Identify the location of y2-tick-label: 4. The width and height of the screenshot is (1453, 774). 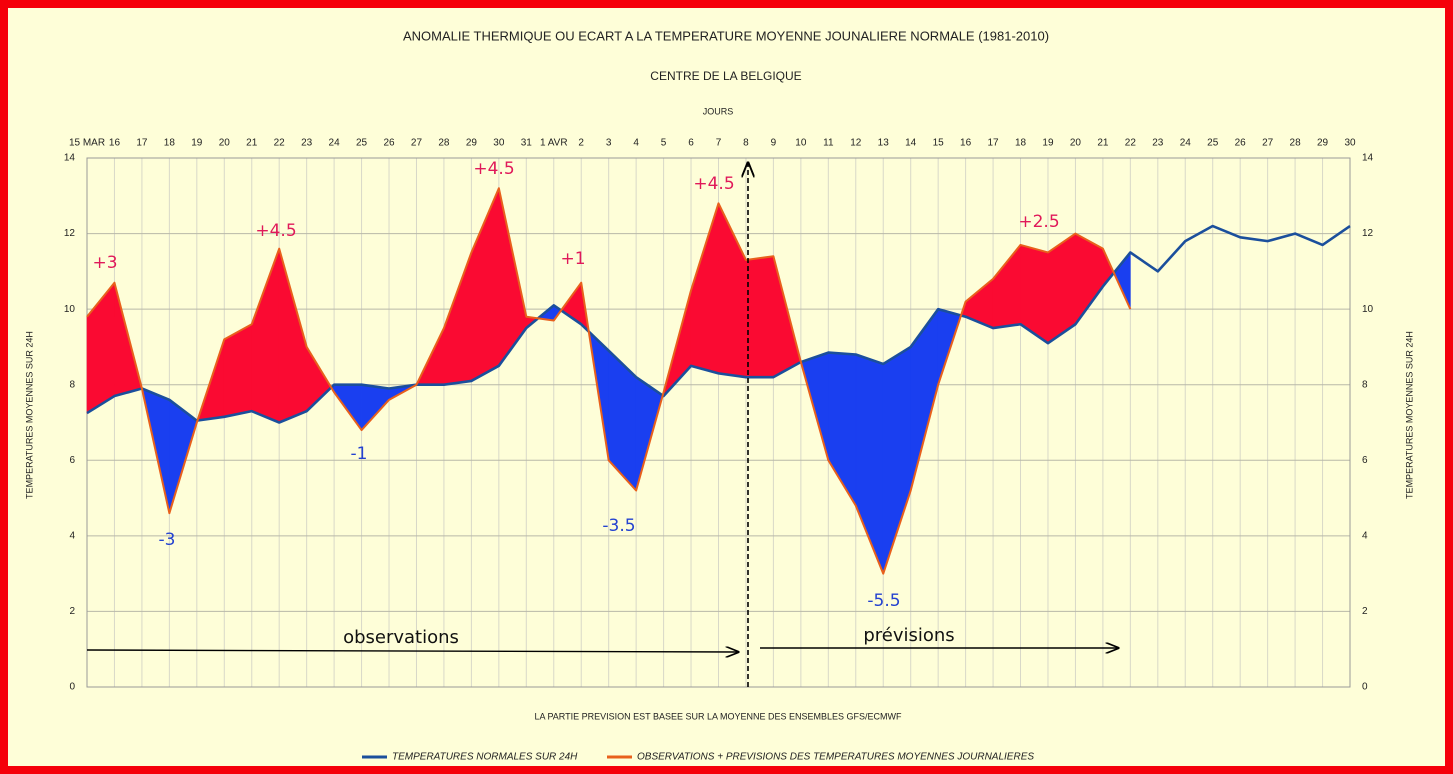
(1365, 535).